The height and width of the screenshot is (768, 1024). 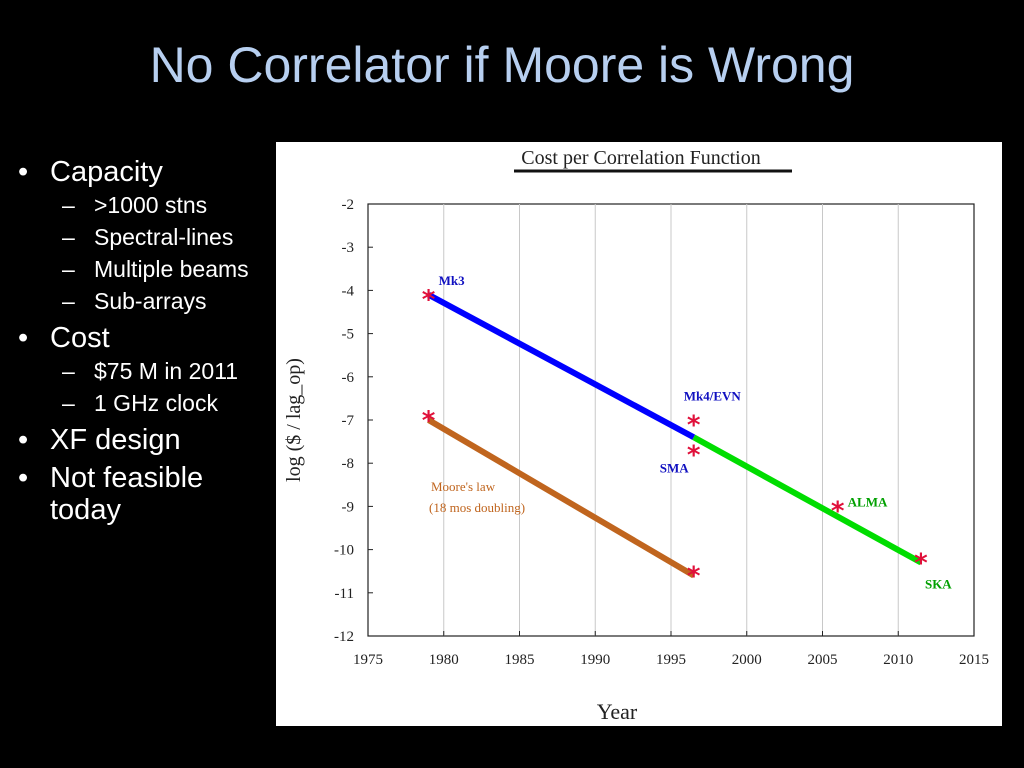 What do you see at coordinates (477, 507) in the screenshot?
I see `moores-law-sublabel: (18 mos doubling)` at bounding box center [477, 507].